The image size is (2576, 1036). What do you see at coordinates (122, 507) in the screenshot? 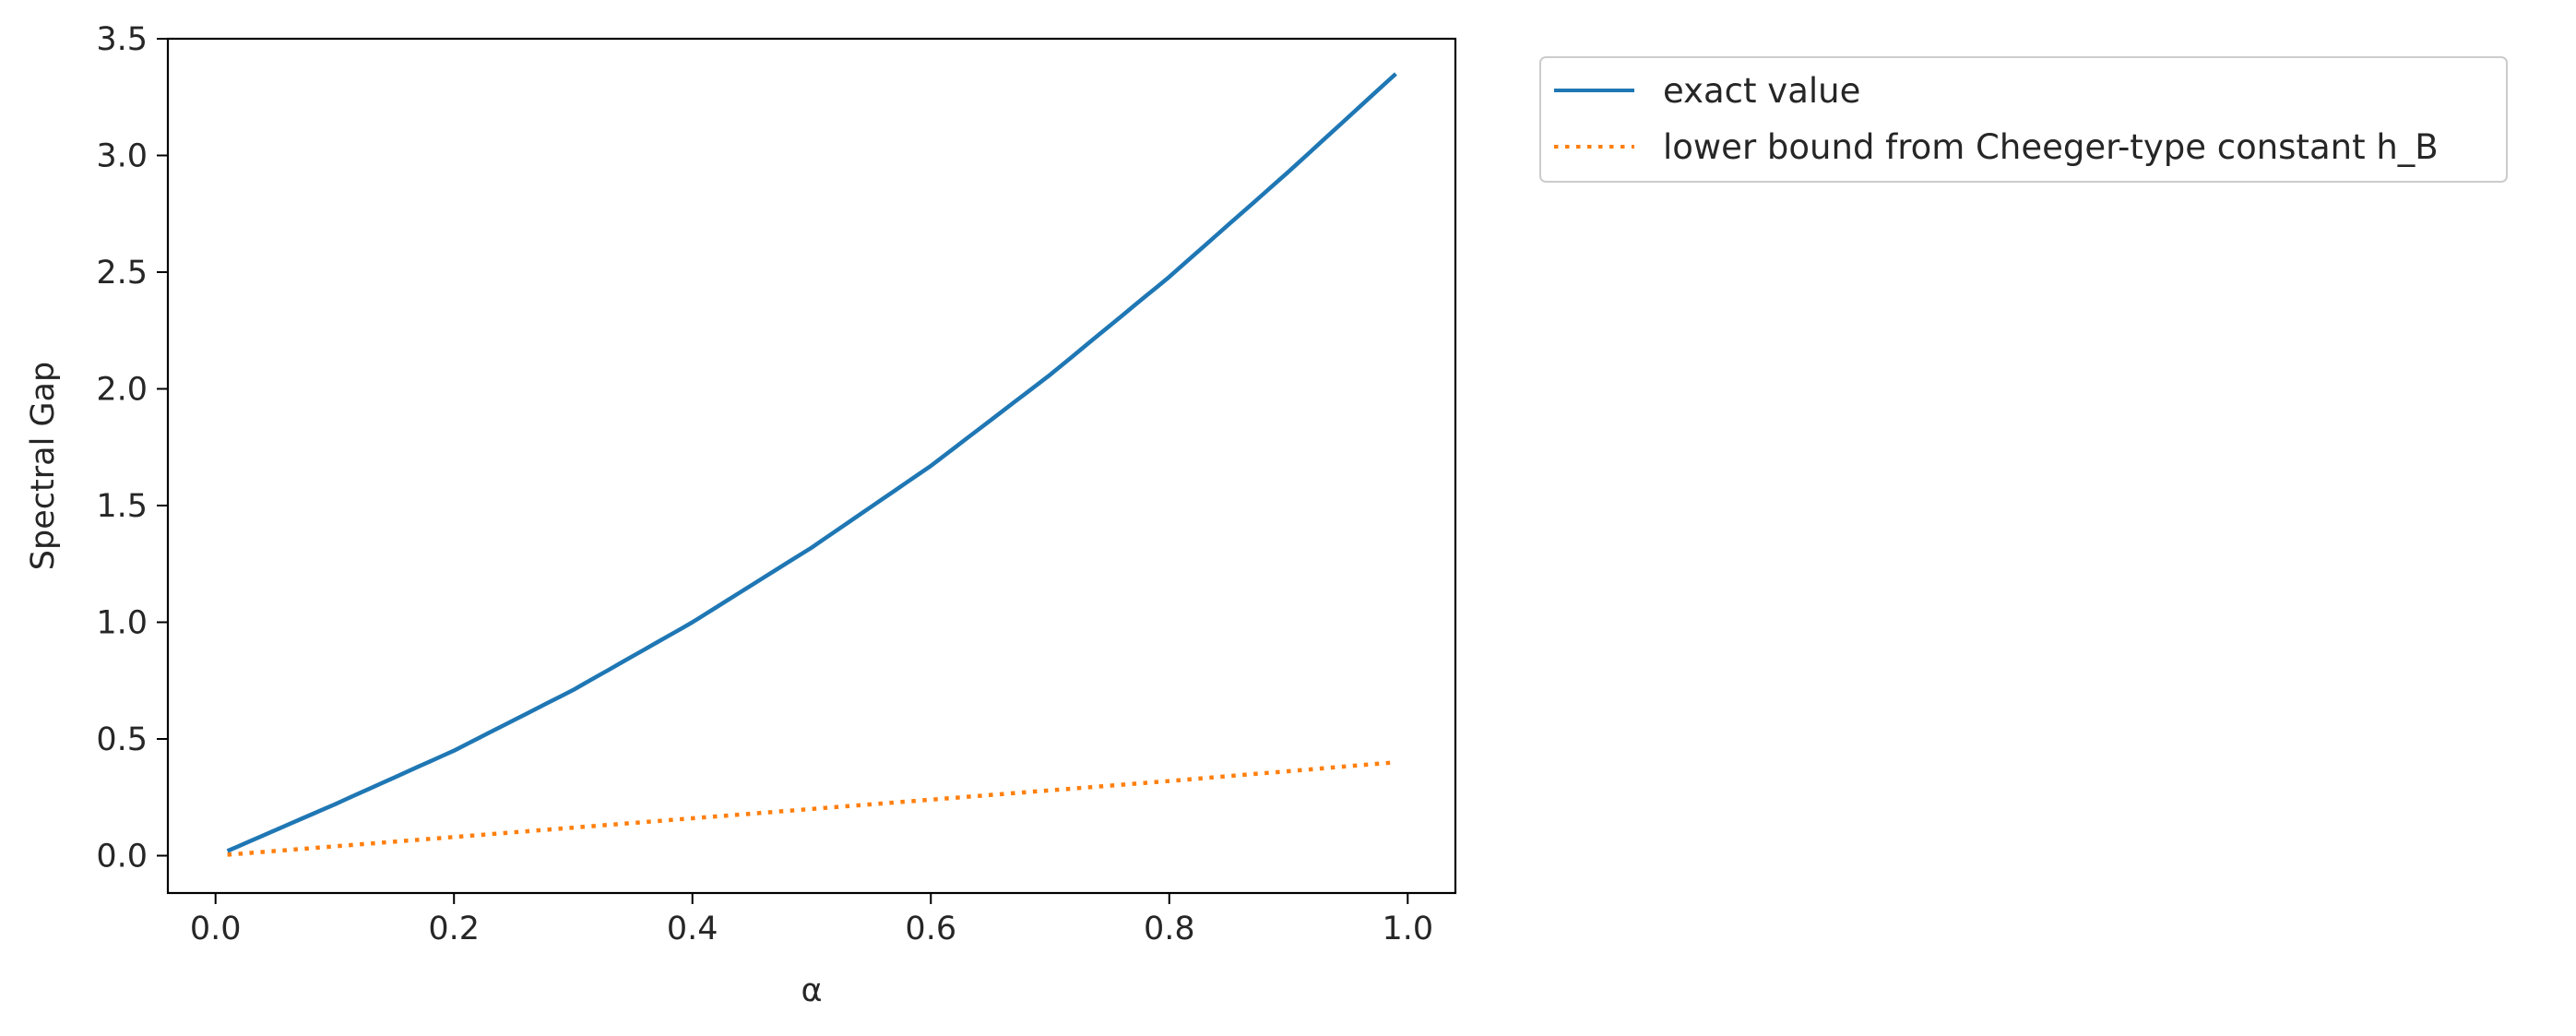
I see `y-tick-label: 1.5` at bounding box center [122, 507].